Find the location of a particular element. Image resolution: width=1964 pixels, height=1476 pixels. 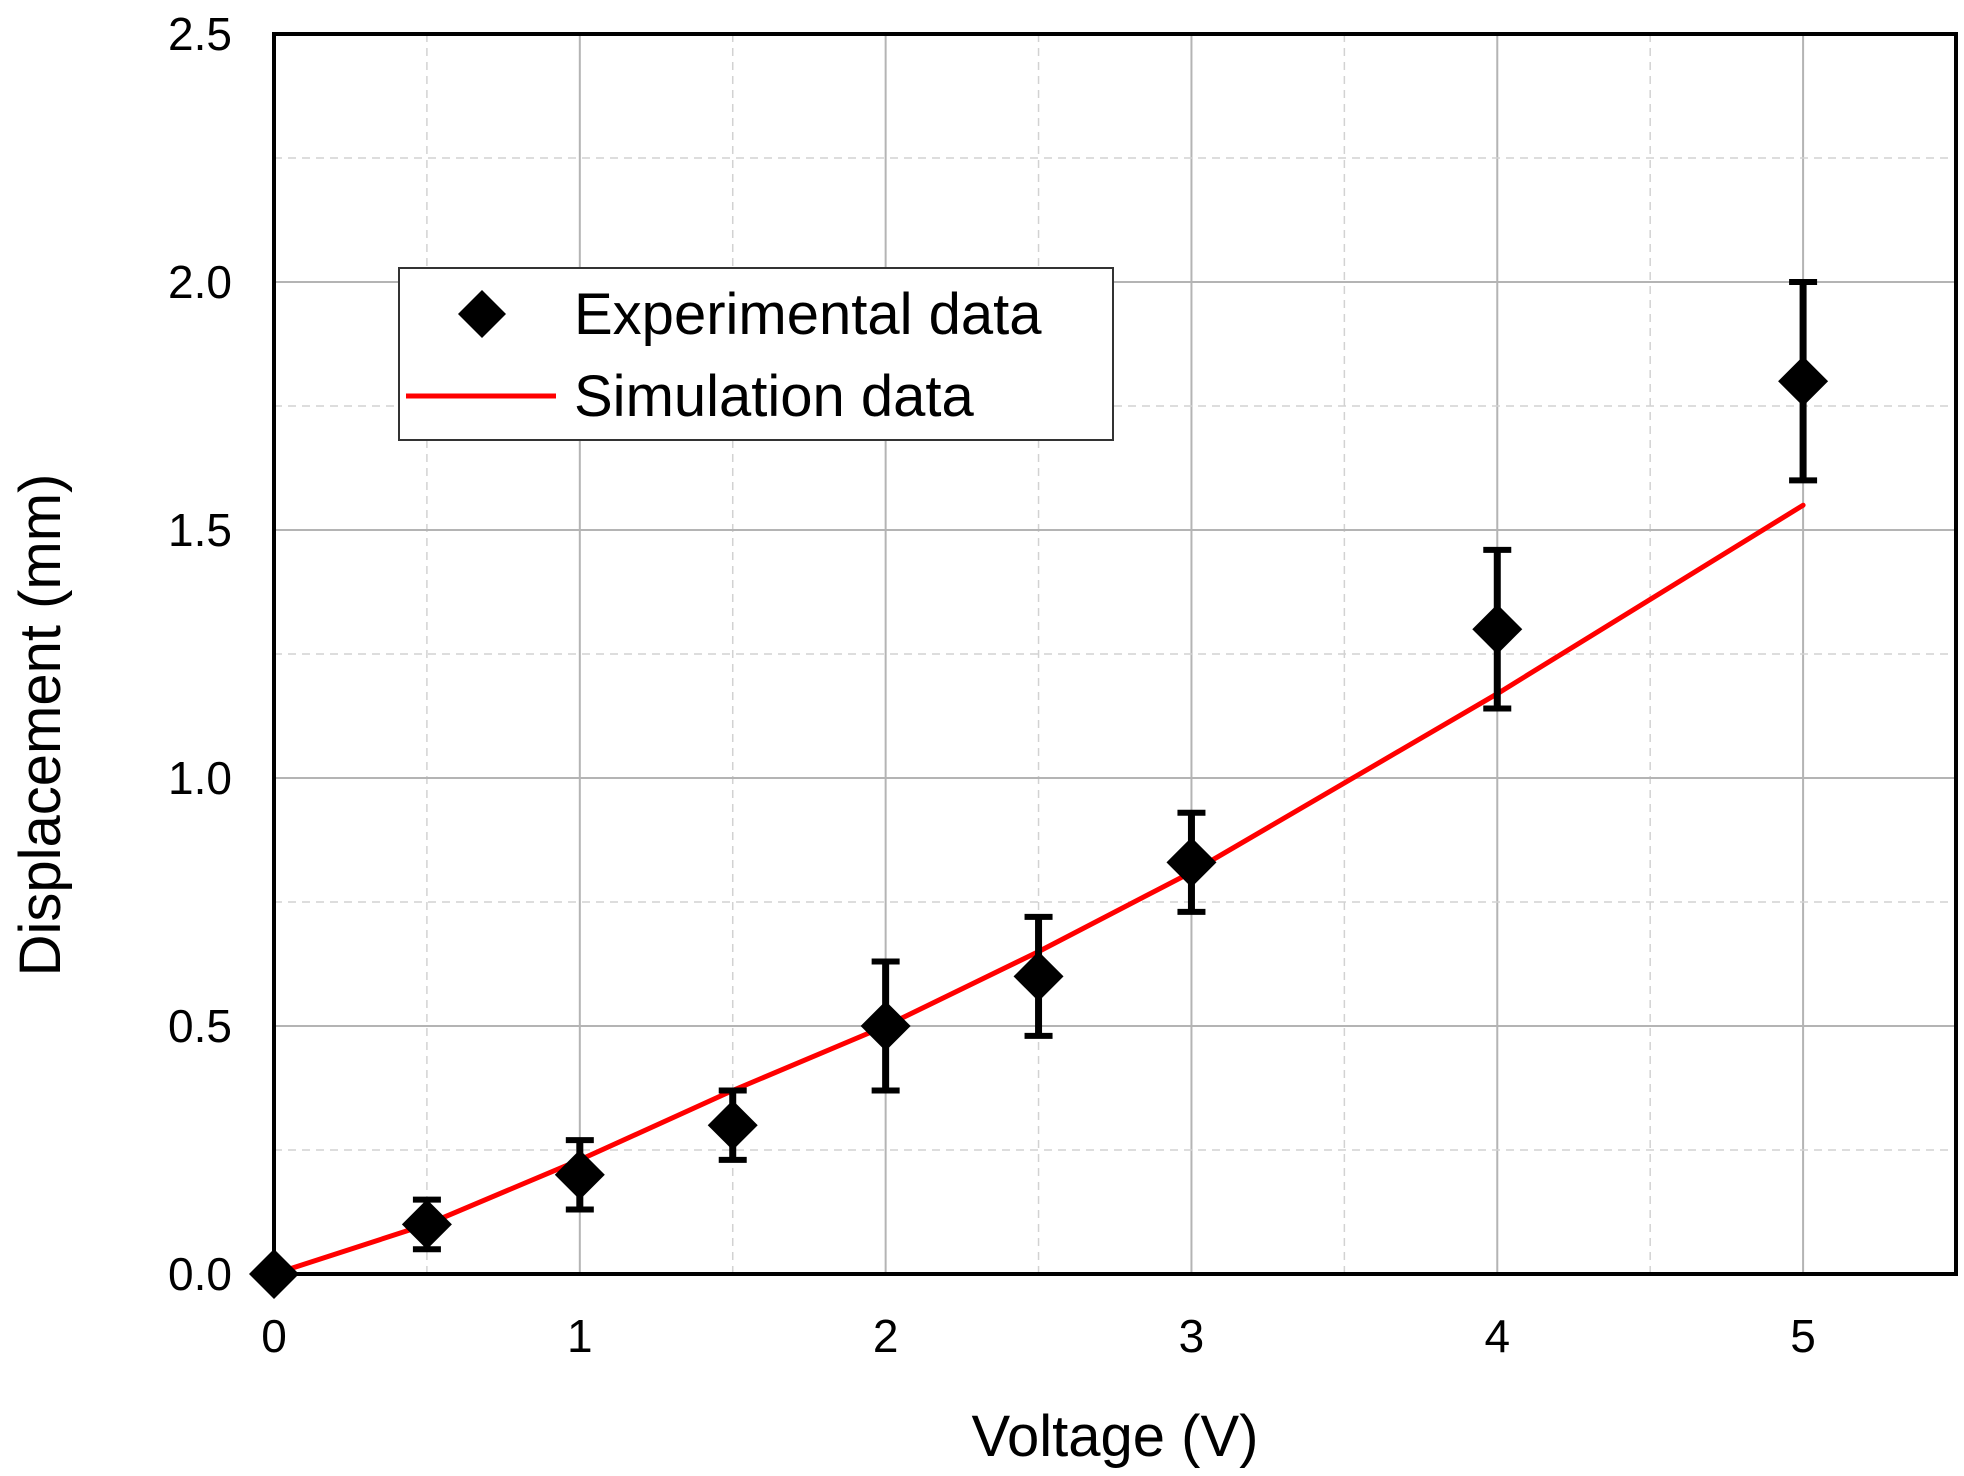

legend-box is located at coordinates (756, 354).